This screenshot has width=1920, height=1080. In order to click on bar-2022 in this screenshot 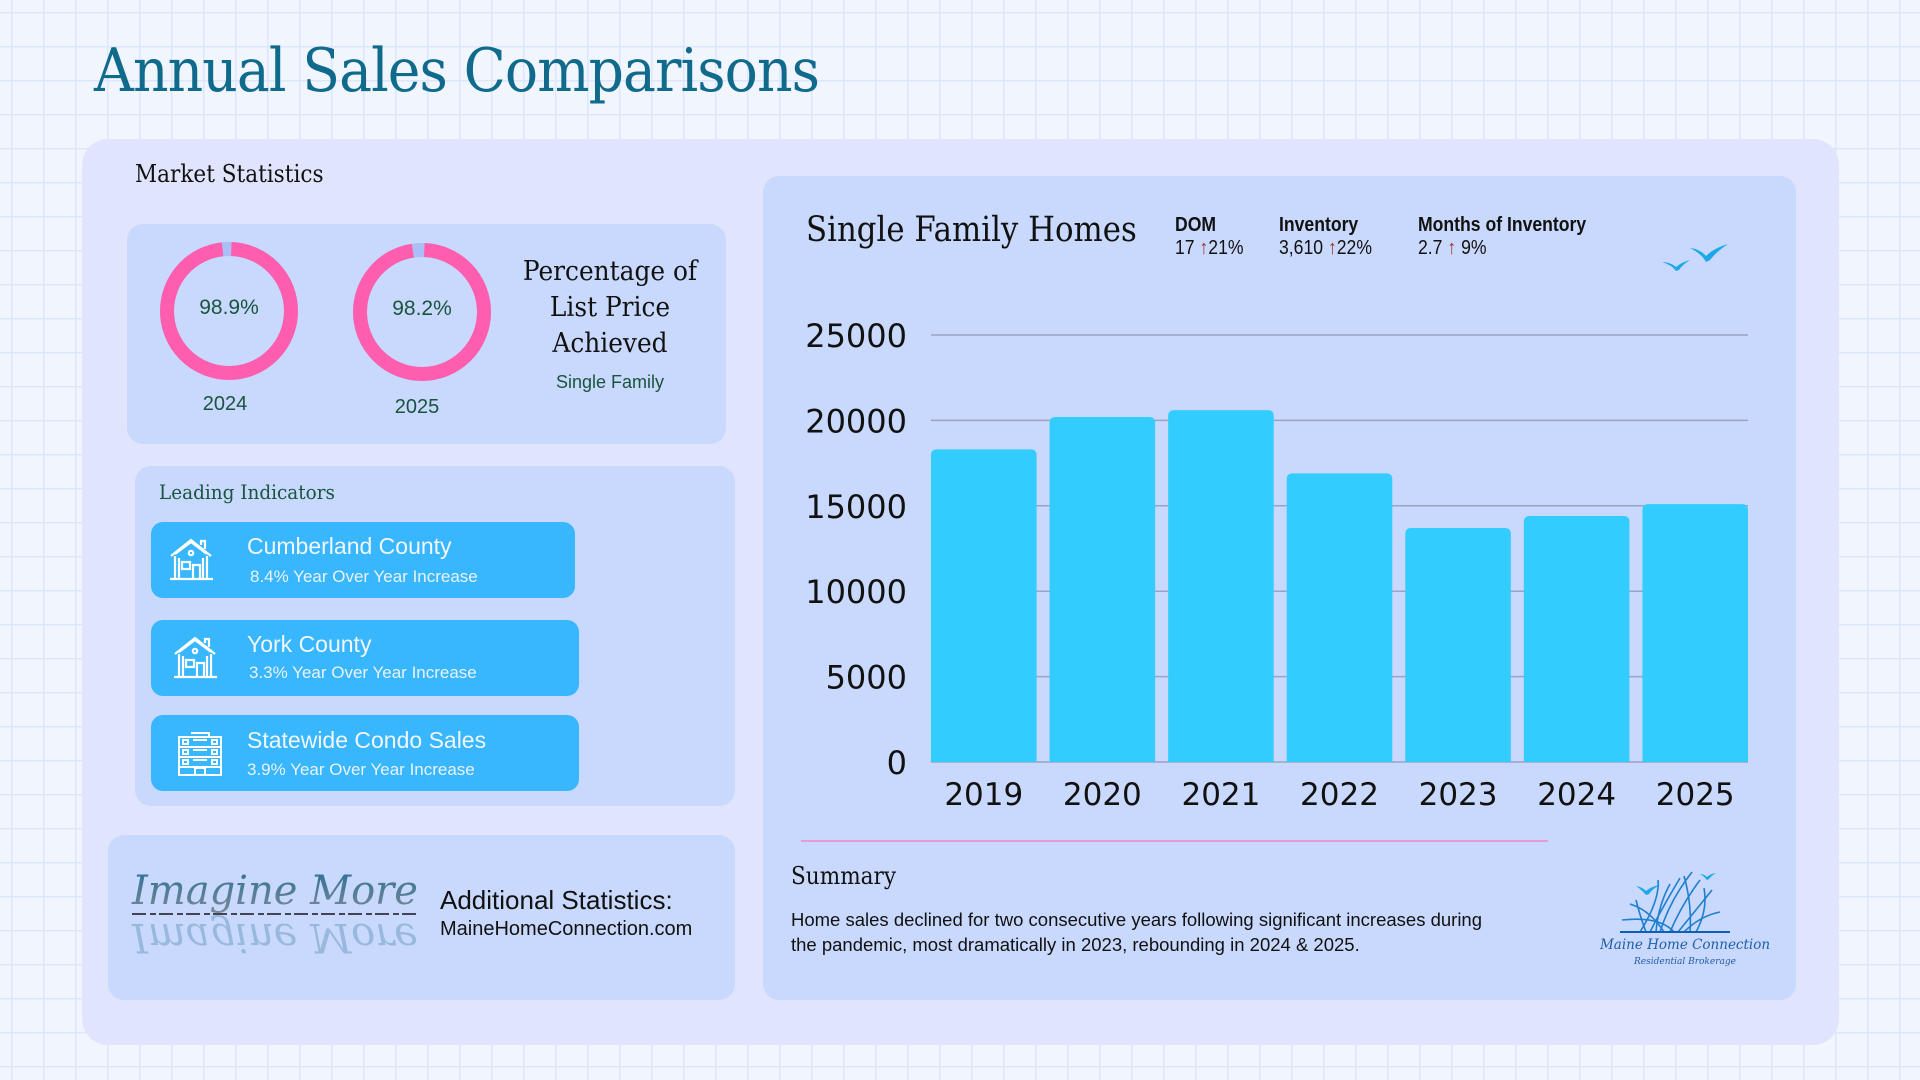, I will do `click(1339, 617)`.